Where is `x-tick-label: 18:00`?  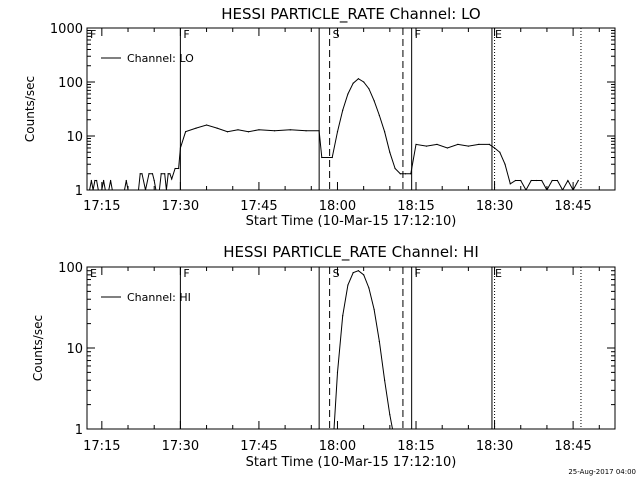 x-tick-label: 18:00 is located at coordinates (337, 446).